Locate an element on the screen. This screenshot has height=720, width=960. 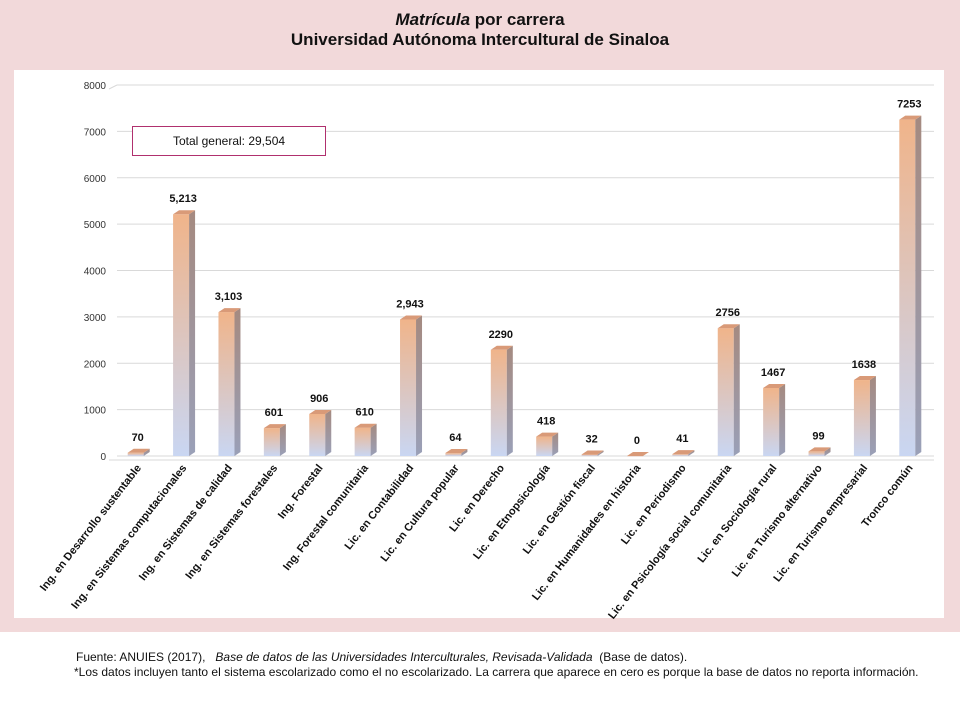
data-label: 2290 is located at coordinates (501, 335).